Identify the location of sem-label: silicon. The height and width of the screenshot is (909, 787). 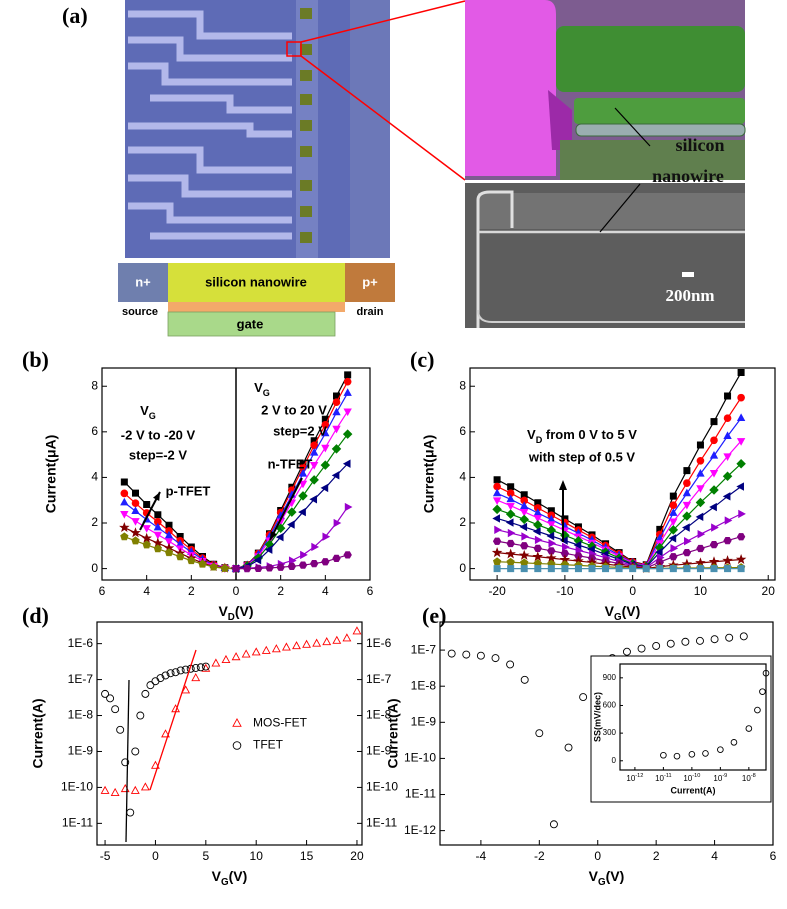
(699, 145).